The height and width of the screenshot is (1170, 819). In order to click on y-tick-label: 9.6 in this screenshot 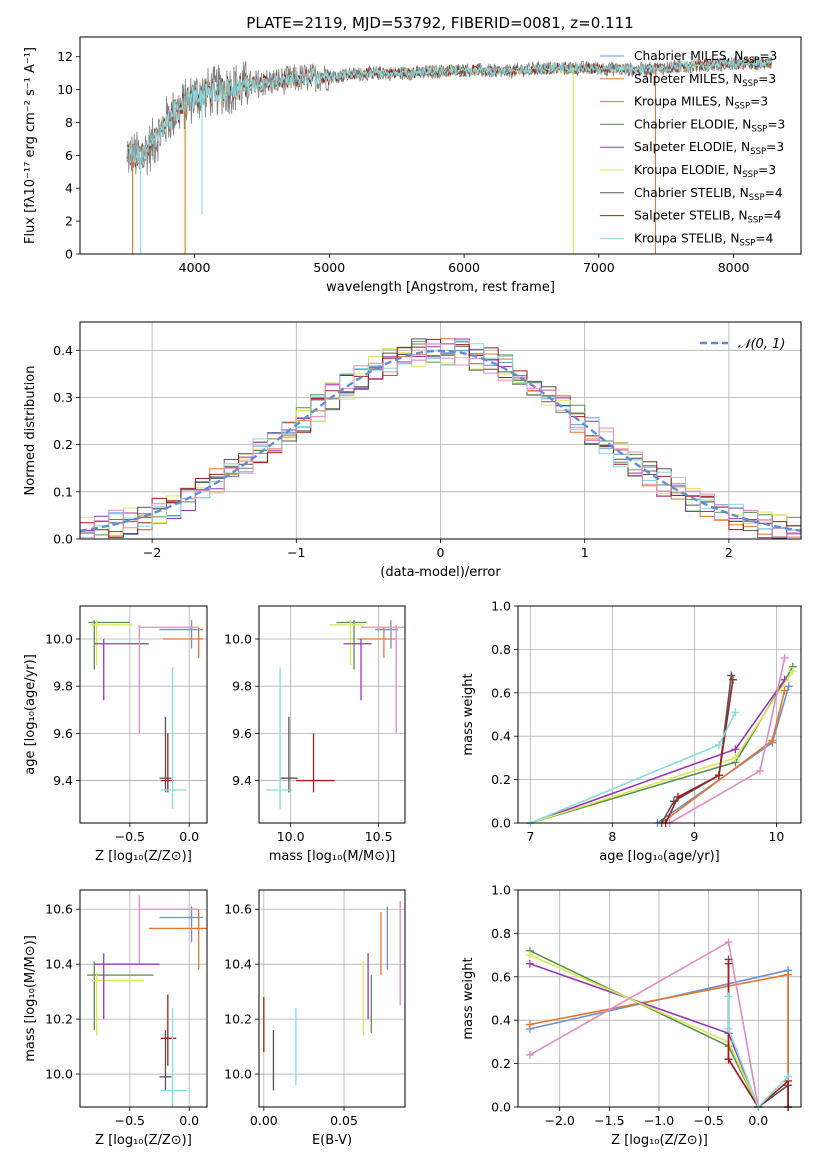, I will do `click(63, 733)`.